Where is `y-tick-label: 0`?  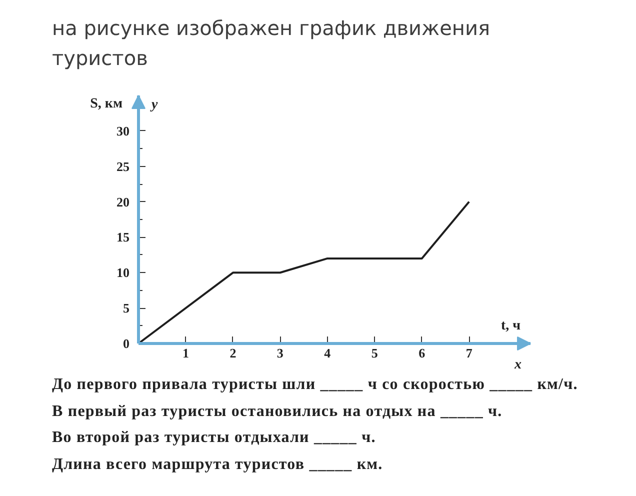 y-tick-label: 0 is located at coordinates (126, 343).